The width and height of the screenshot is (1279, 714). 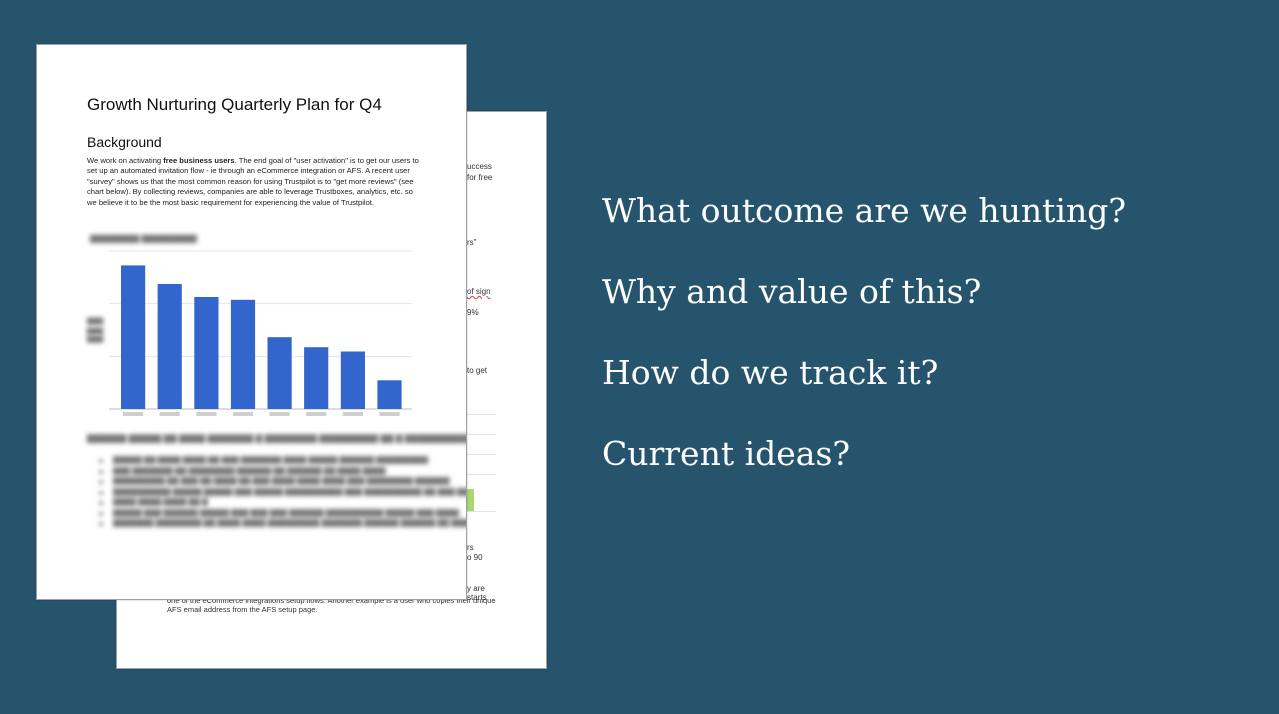 I want to click on back-page-fragment: rs, so click(x=470, y=547).